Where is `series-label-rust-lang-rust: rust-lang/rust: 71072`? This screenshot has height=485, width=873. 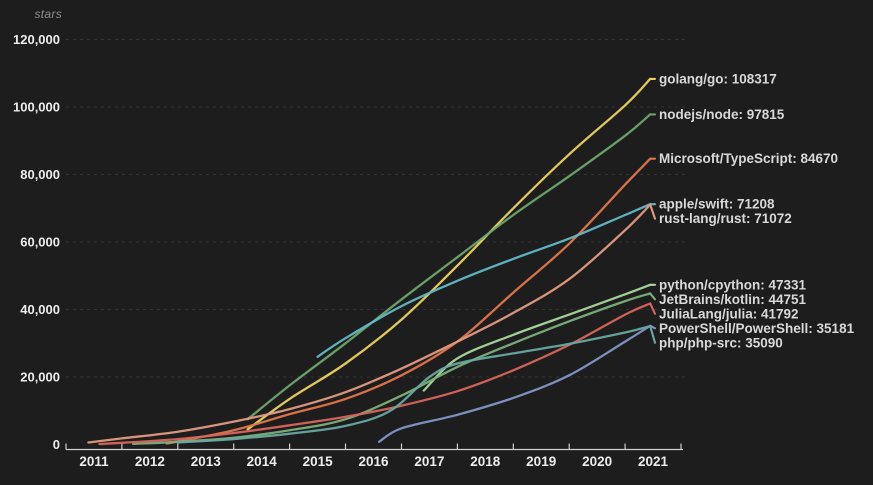 series-label-rust-lang-rust: rust-lang/rust: 71072 is located at coordinates (725, 218).